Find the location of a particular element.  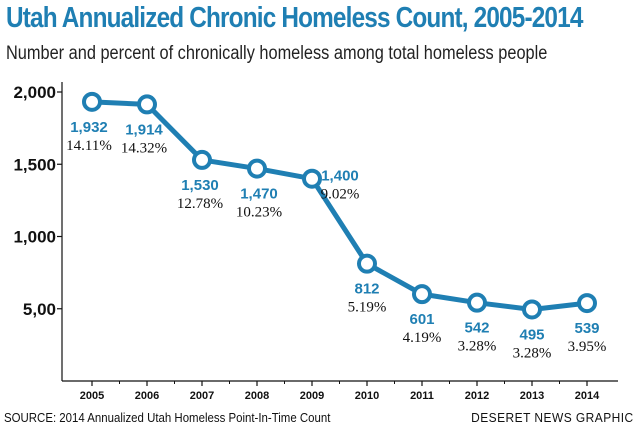

percent-label: 9.02% is located at coordinates (340, 195).